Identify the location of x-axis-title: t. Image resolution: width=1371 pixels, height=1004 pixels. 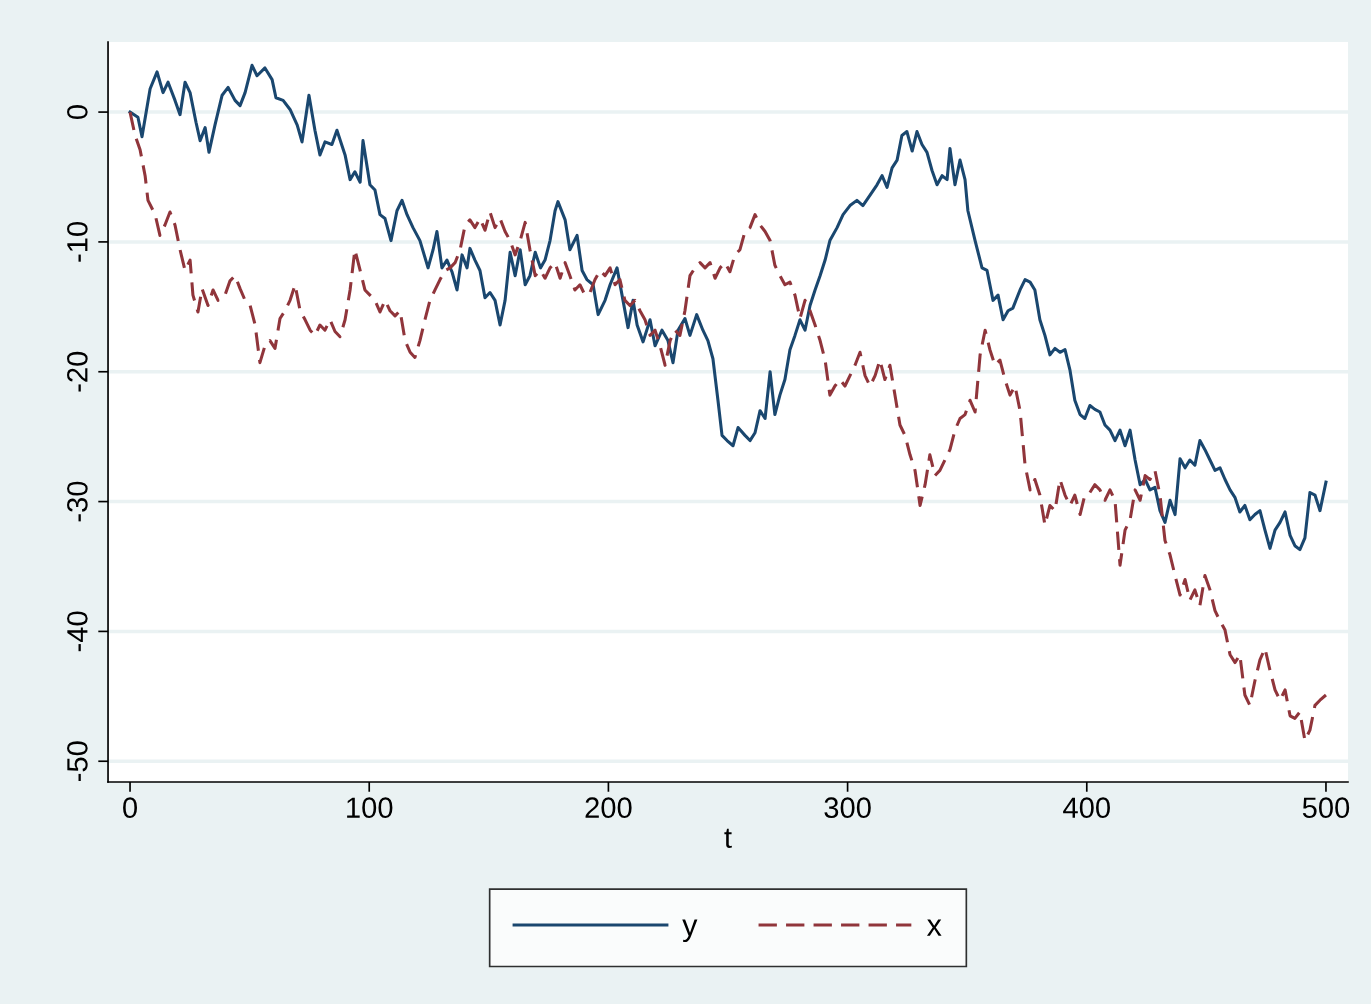
(728, 838).